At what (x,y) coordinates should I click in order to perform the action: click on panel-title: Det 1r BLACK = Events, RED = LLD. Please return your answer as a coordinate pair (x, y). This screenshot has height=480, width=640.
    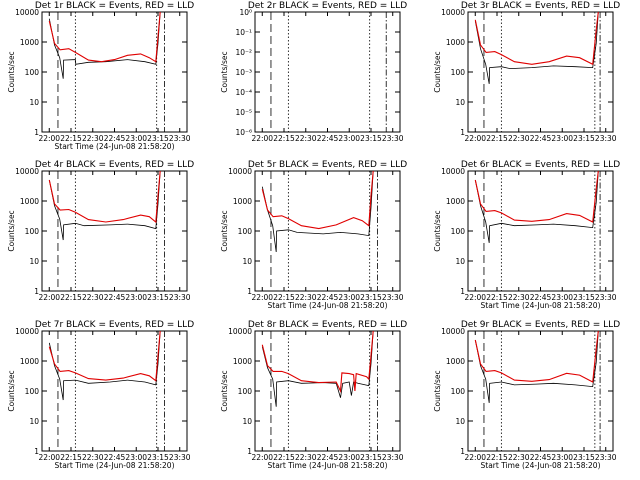
    Looking at the image, I should click on (114, 6).